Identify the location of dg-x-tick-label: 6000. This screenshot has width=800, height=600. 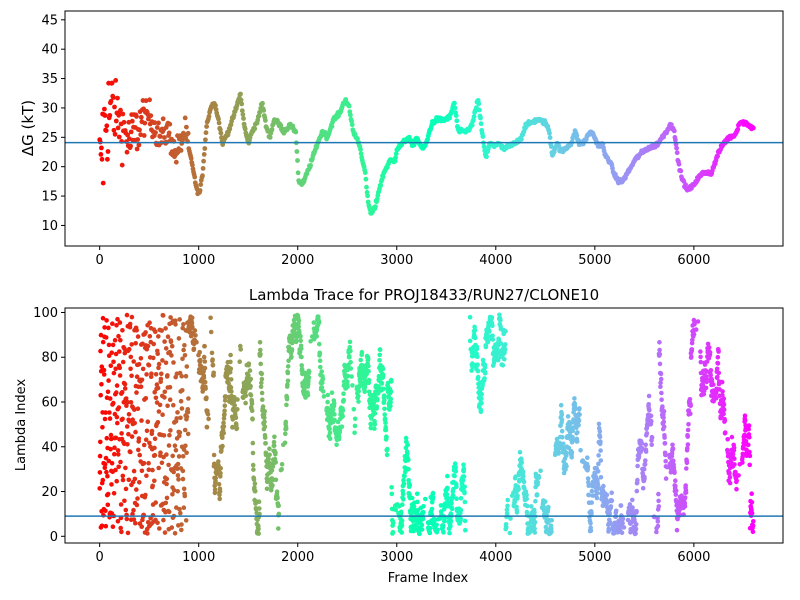
(693, 260).